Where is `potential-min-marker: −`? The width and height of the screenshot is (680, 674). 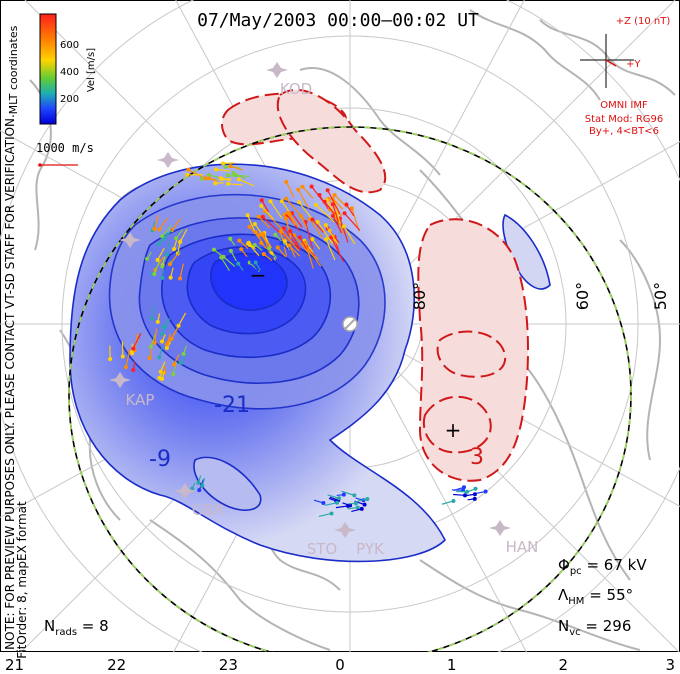
potential-min-marker: − is located at coordinates (258, 275).